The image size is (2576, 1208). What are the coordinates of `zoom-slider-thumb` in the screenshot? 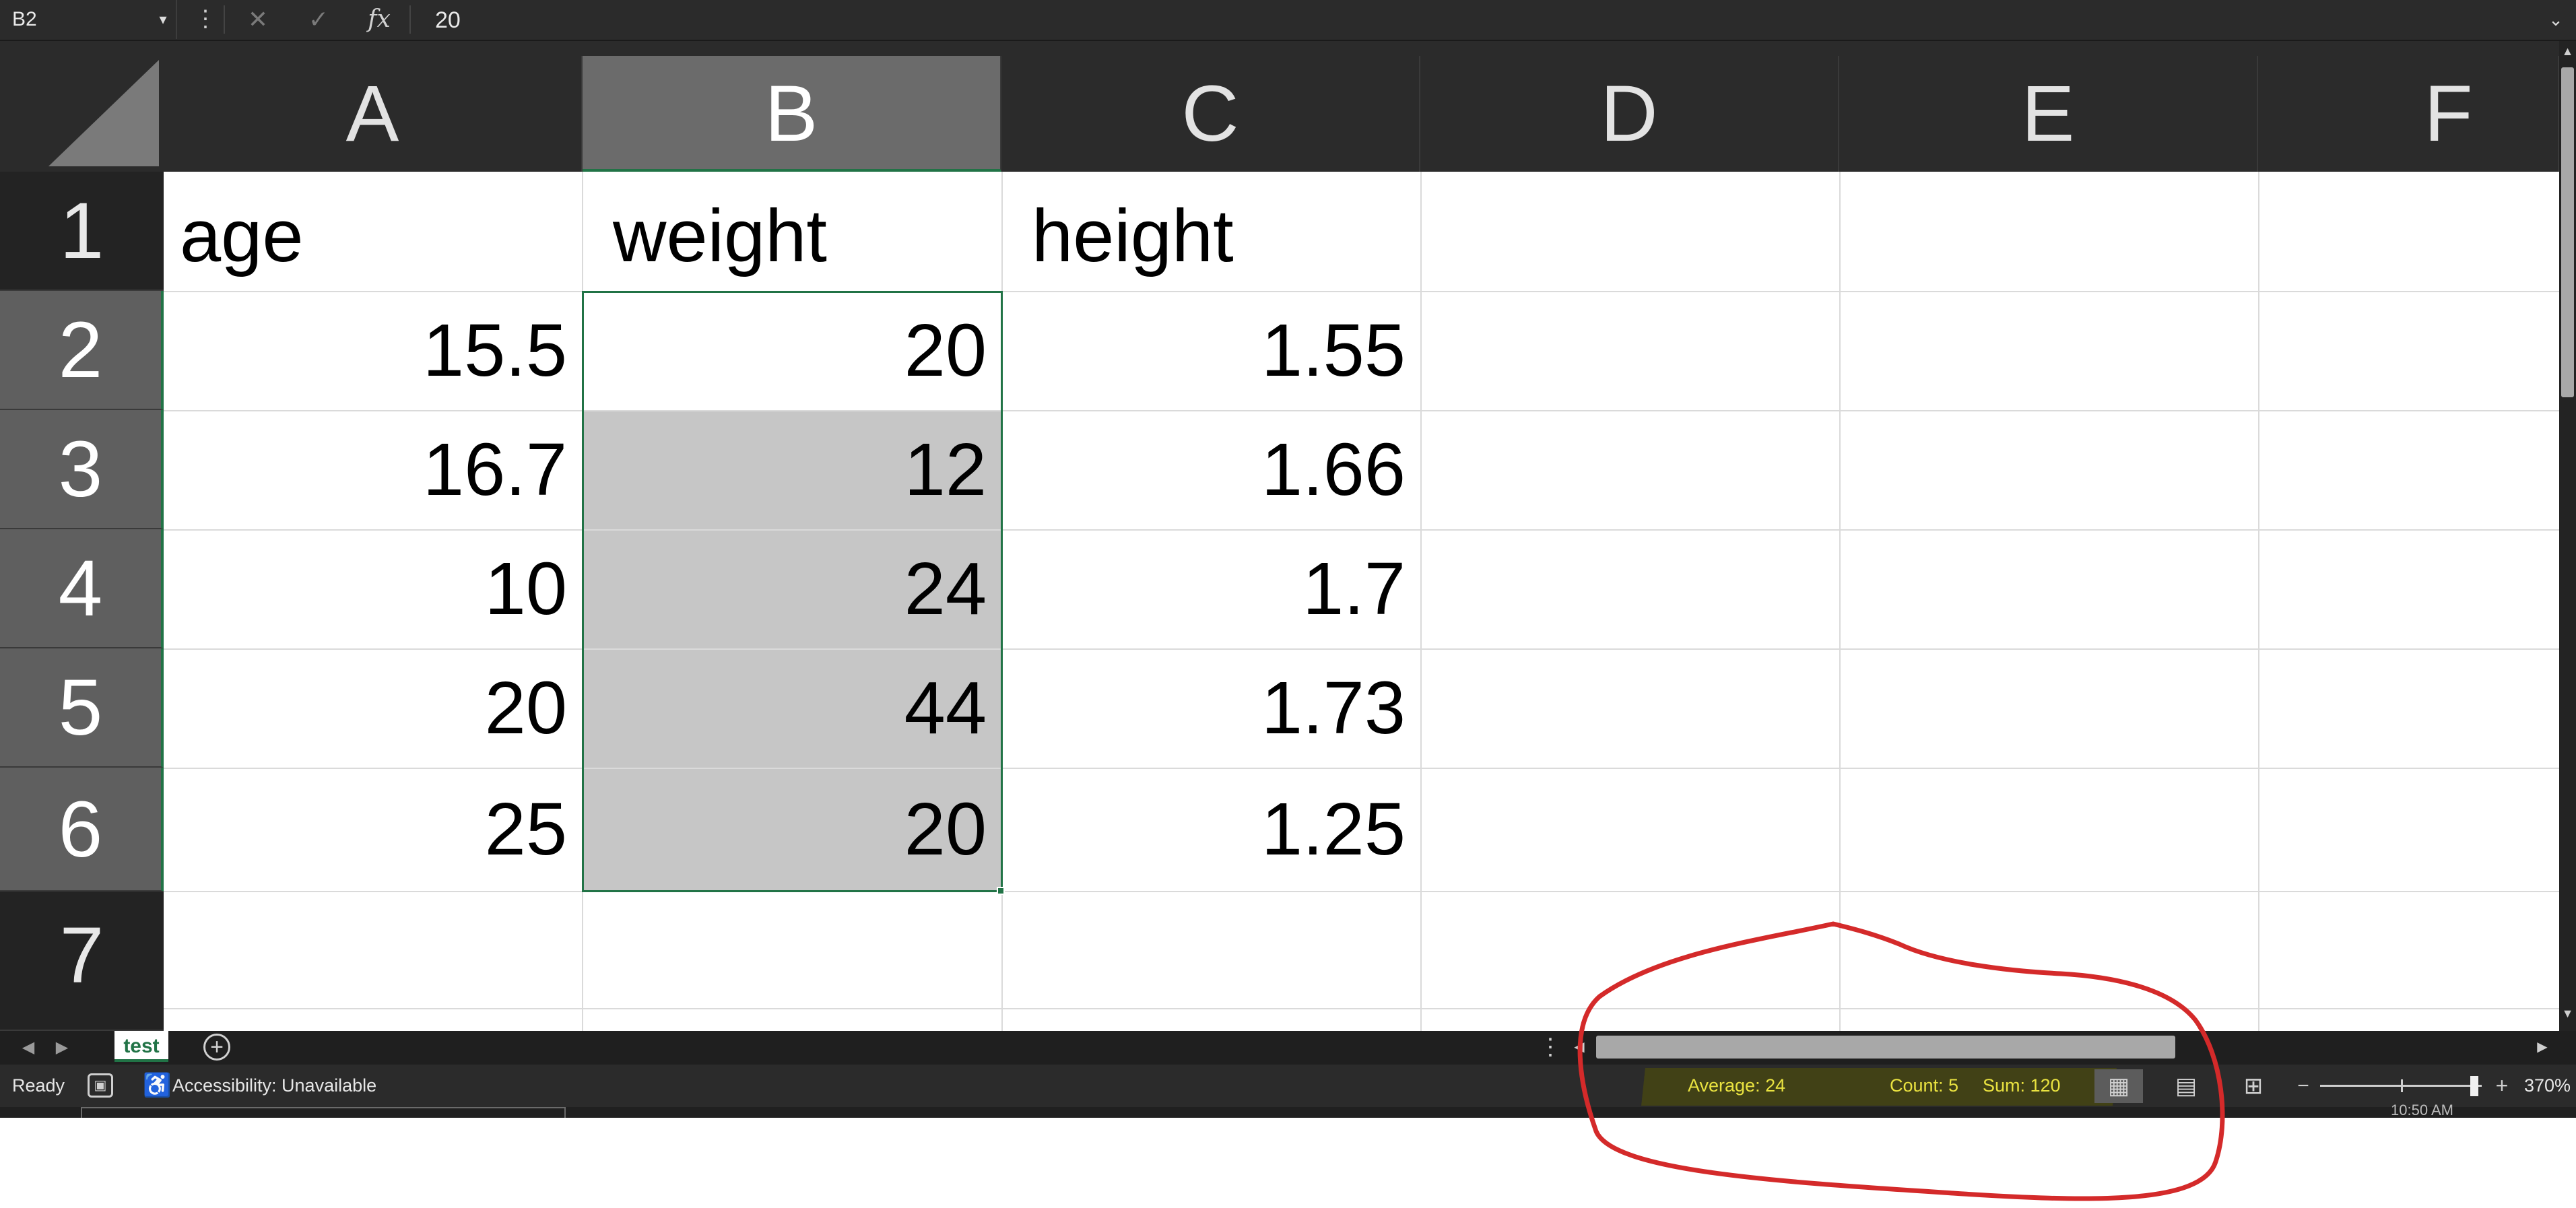 It's located at (2474, 1086).